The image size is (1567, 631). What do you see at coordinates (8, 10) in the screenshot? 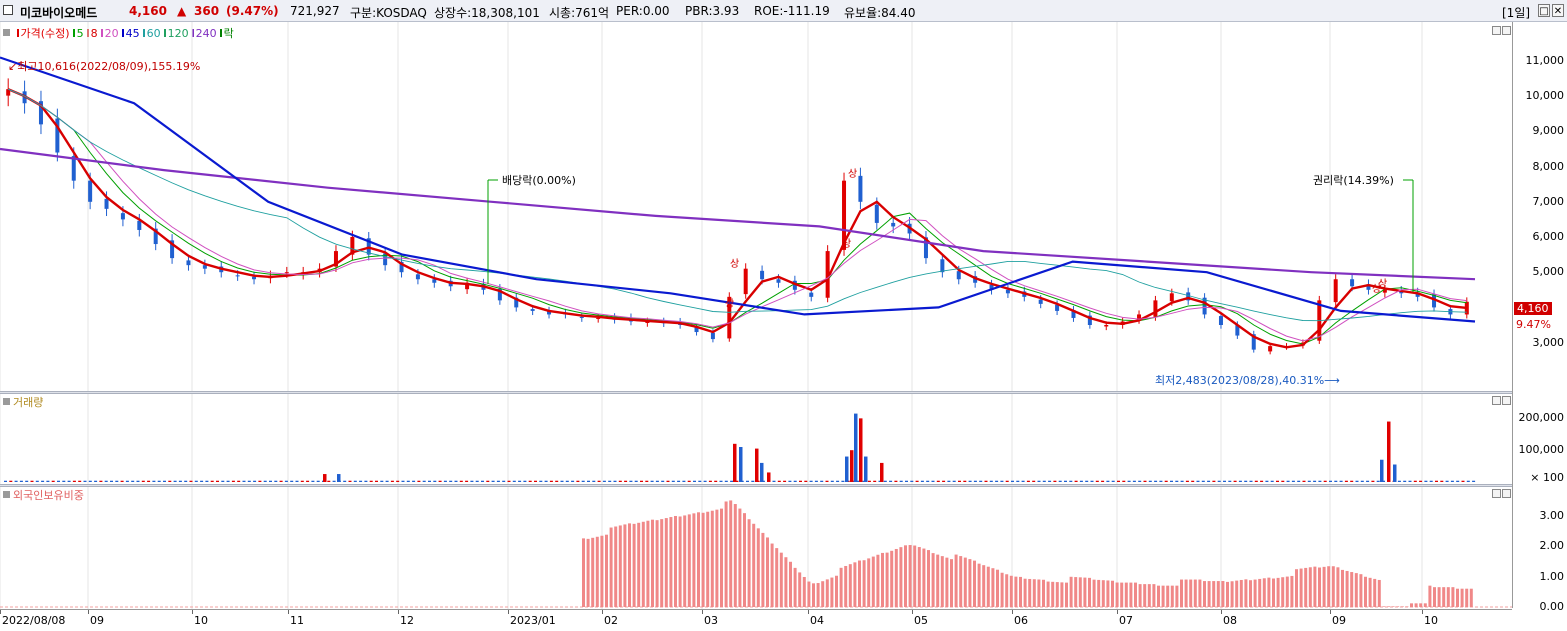
I see `select-checkbox` at bounding box center [8, 10].